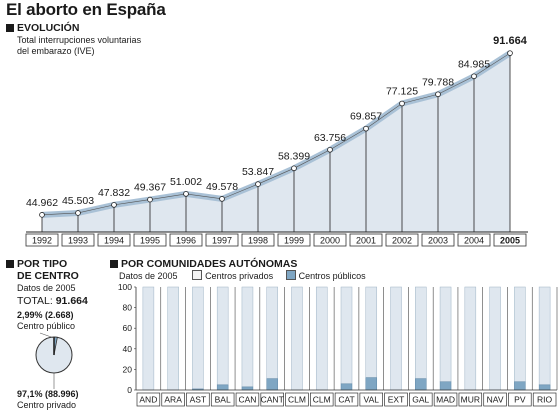  What do you see at coordinates (186, 182) in the screenshot?
I see `evolucion-value-label: 51.002` at bounding box center [186, 182].